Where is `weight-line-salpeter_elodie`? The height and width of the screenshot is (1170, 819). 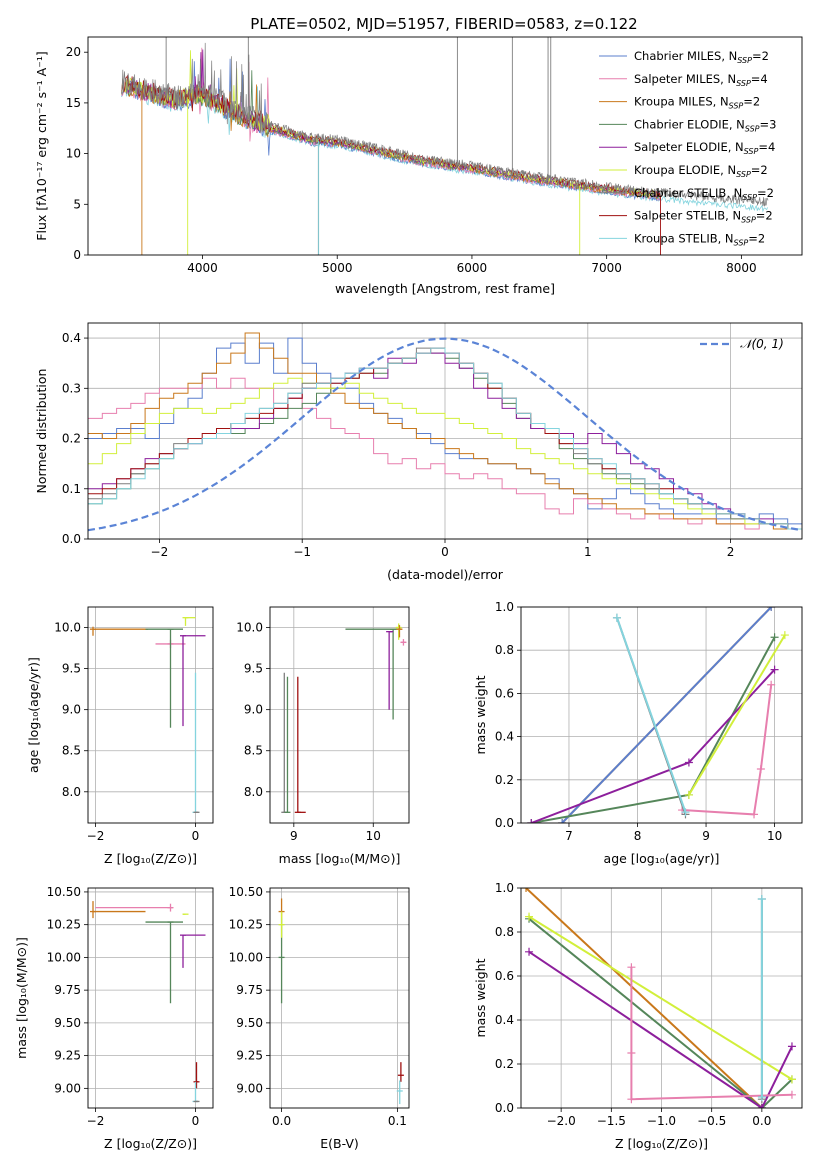 weight-line-salpeter_elodie is located at coordinates (653, 745).